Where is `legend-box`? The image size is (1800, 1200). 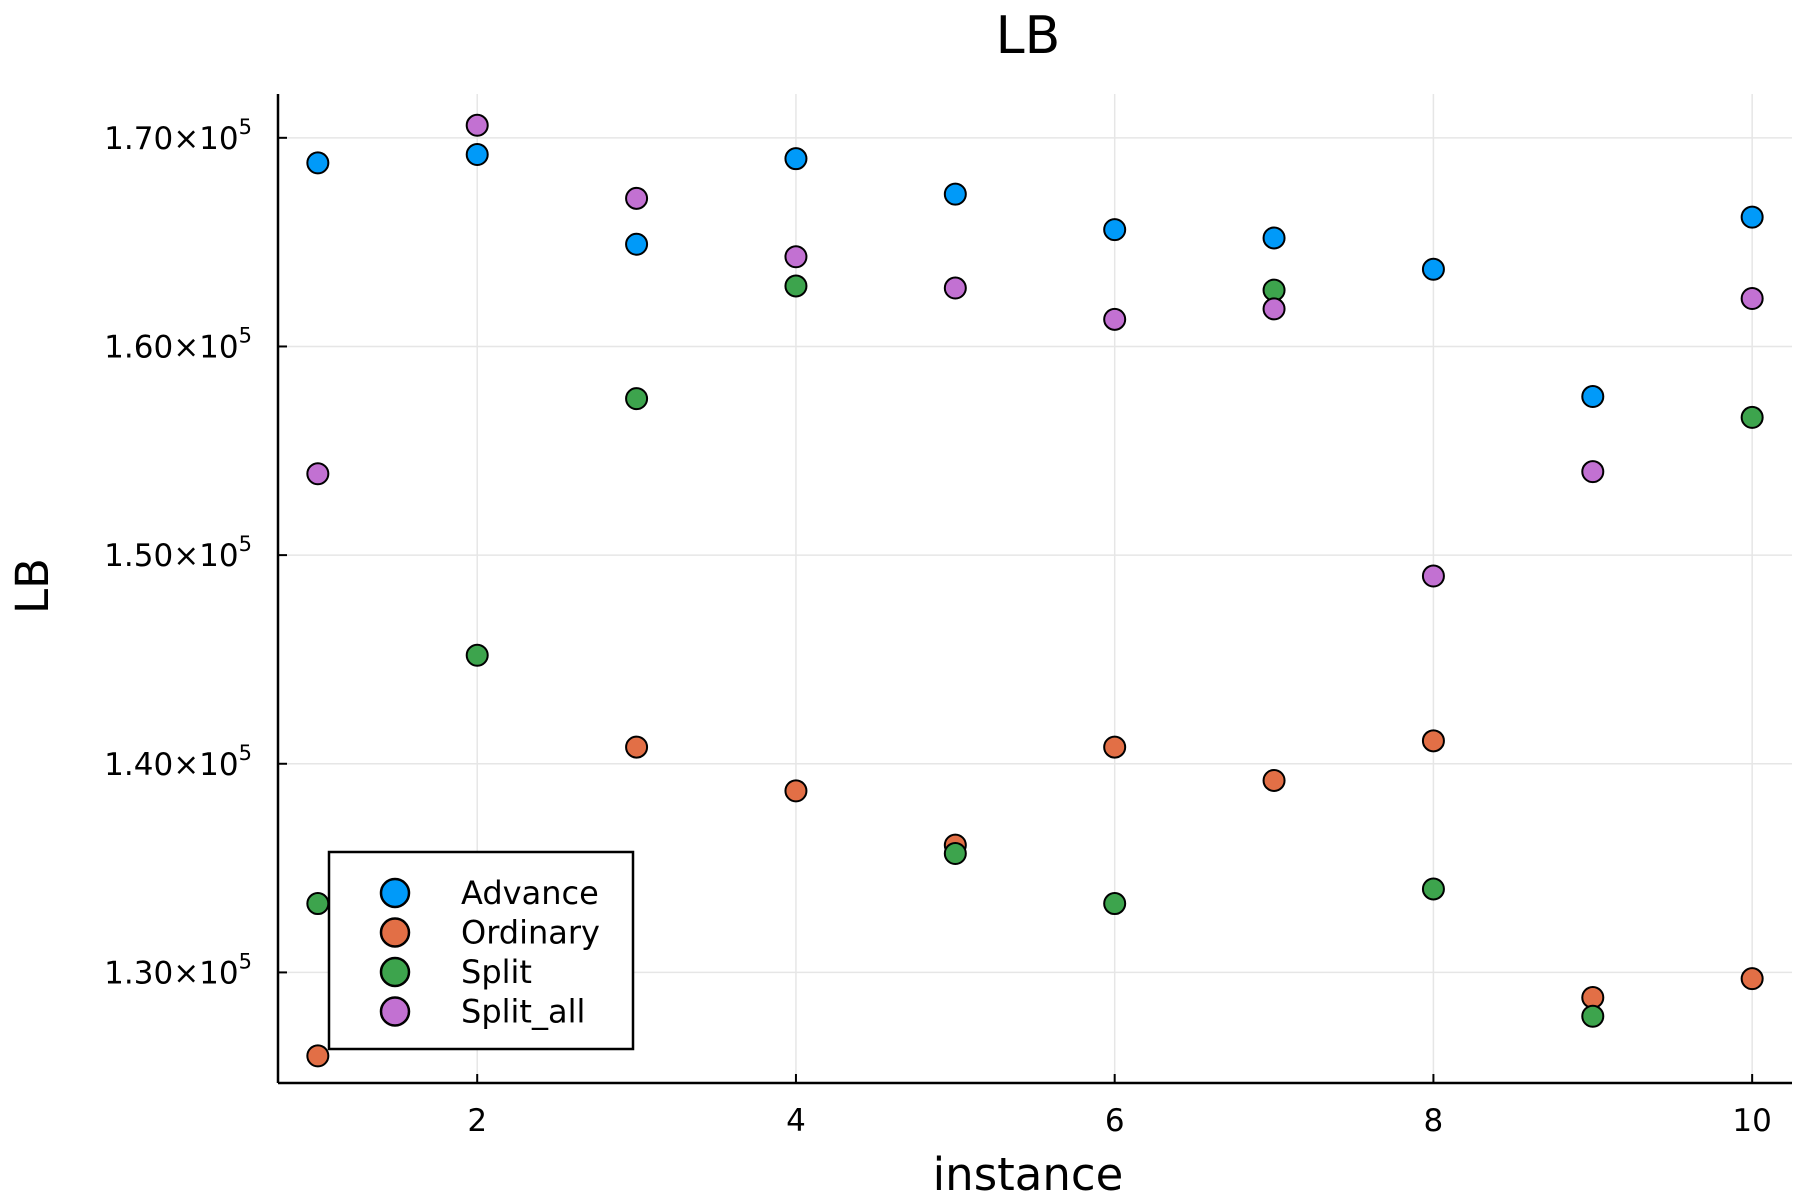 legend-box is located at coordinates (481, 950).